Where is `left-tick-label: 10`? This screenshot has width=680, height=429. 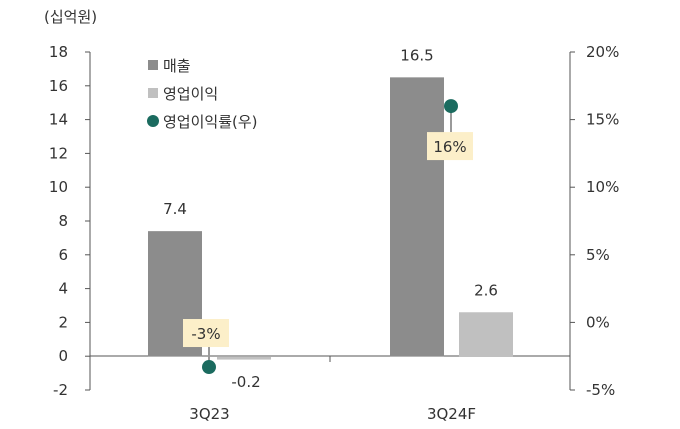
left-tick-label: 10 is located at coordinates (58, 187).